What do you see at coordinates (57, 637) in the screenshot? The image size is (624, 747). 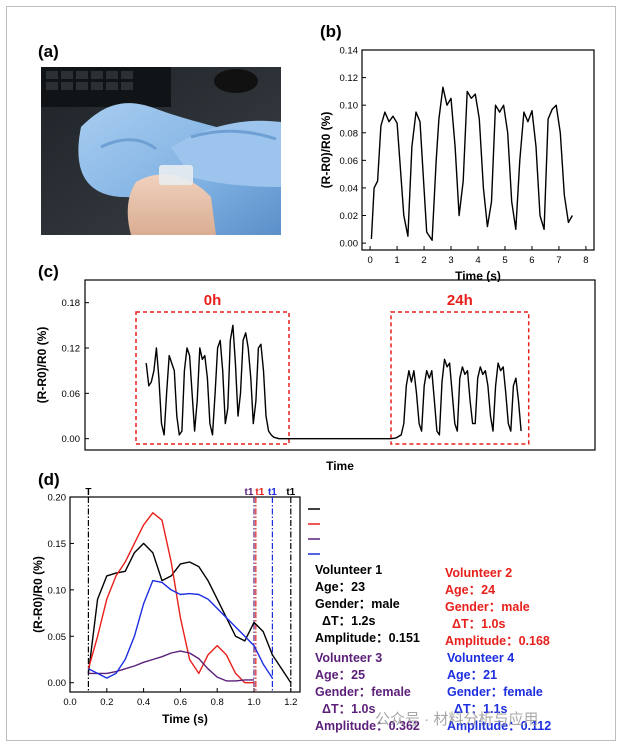 I see `y-tick-label-d: 0.05` at bounding box center [57, 637].